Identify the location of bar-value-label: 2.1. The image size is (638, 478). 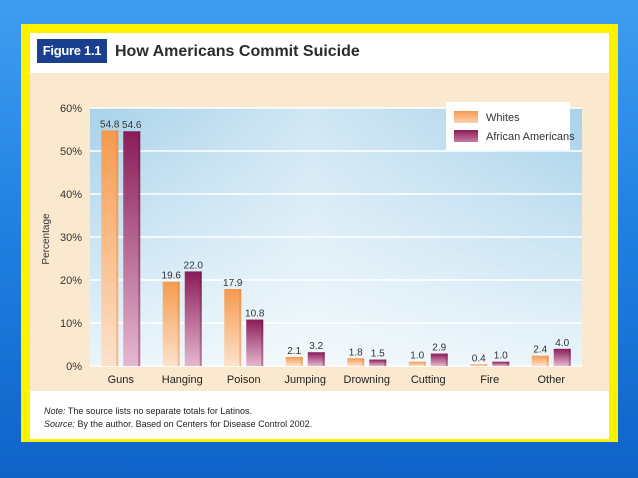
(294, 351).